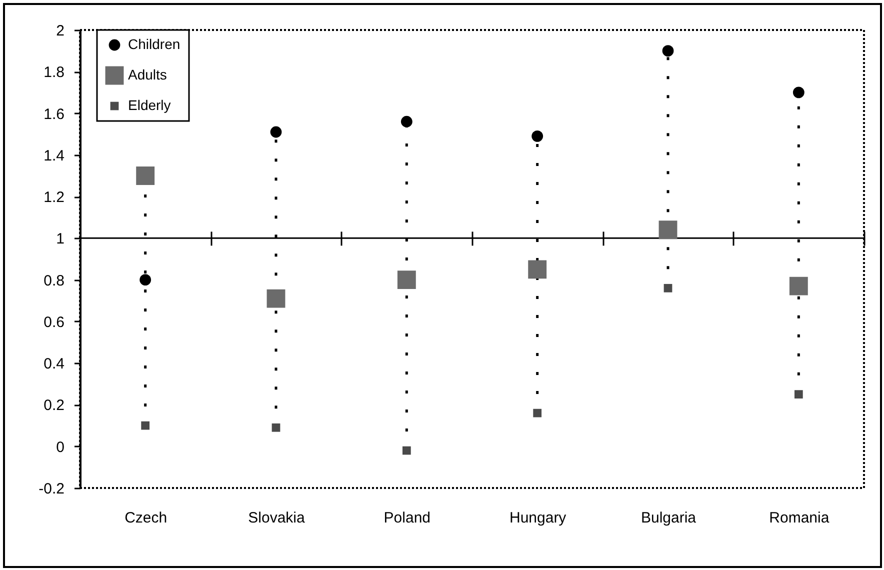 The width and height of the screenshot is (884, 570). What do you see at coordinates (60, 447) in the screenshot?
I see `y-tick-label: 0` at bounding box center [60, 447].